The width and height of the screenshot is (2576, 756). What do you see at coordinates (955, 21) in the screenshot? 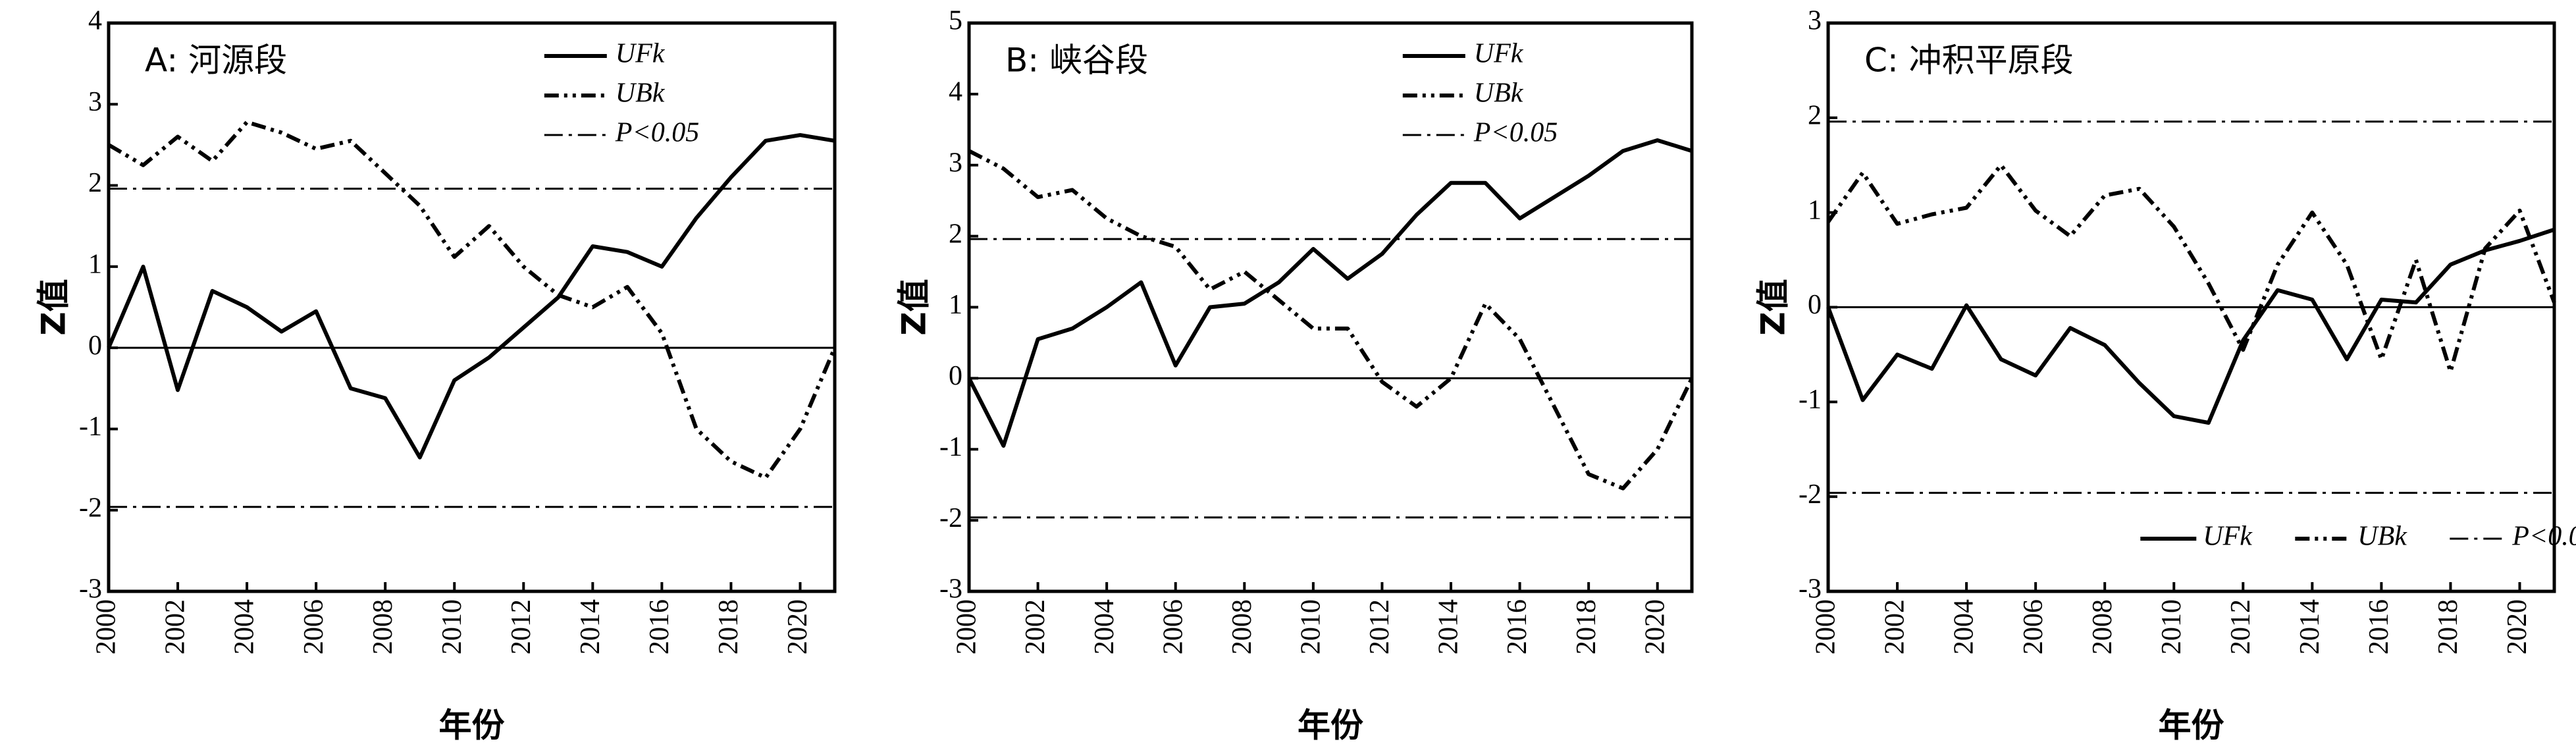
I see `y-tick-label: 5` at bounding box center [955, 21].